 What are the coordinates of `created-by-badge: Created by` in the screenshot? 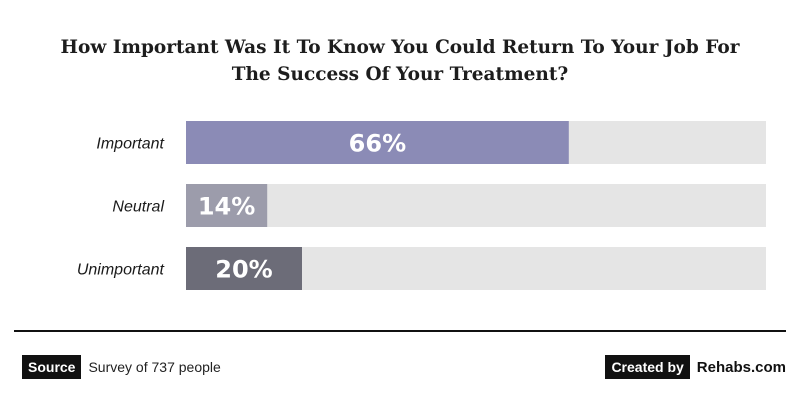 It's located at (647, 367).